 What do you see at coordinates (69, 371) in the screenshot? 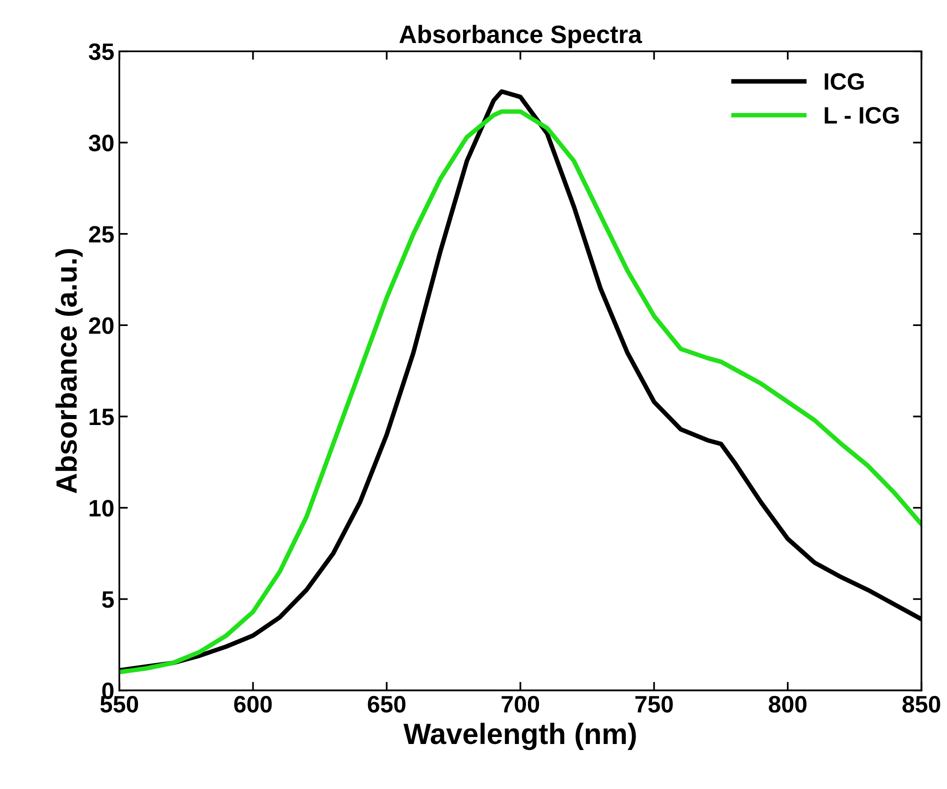
I see `y-axis-title: Absorbance (a.u.)` at bounding box center [69, 371].